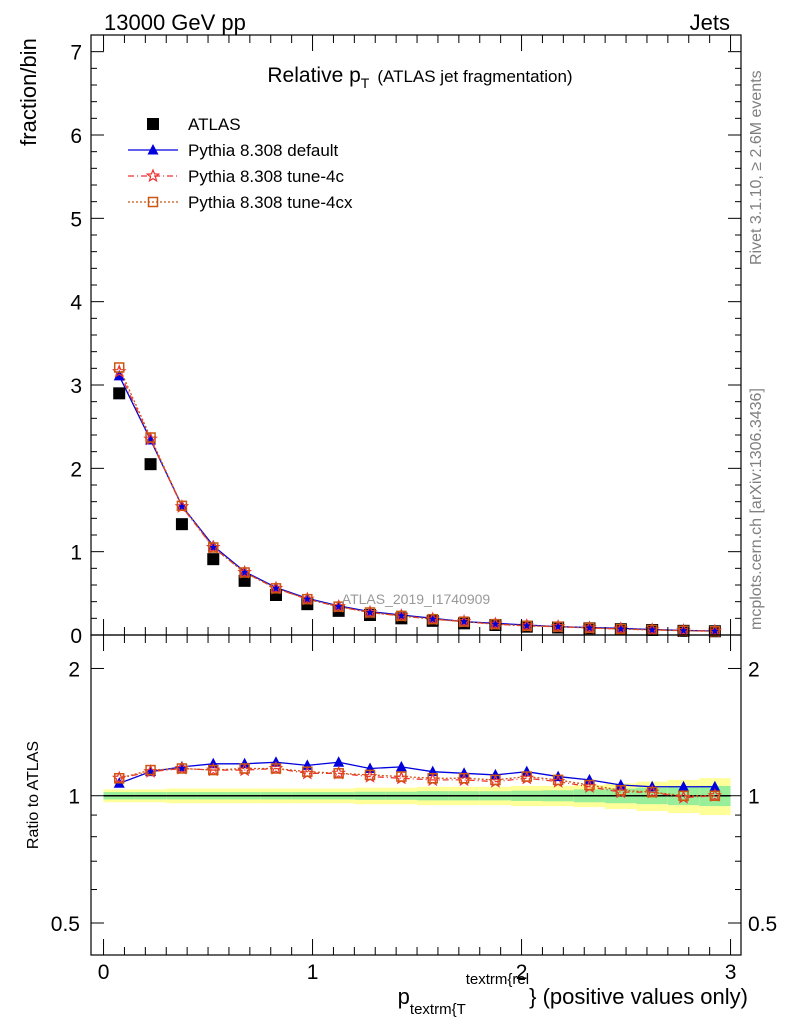  Describe the element at coordinates (270, 202) in the screenshot. I see `legend-label-3: Pythia 8.308 tune-4cx` at that location.